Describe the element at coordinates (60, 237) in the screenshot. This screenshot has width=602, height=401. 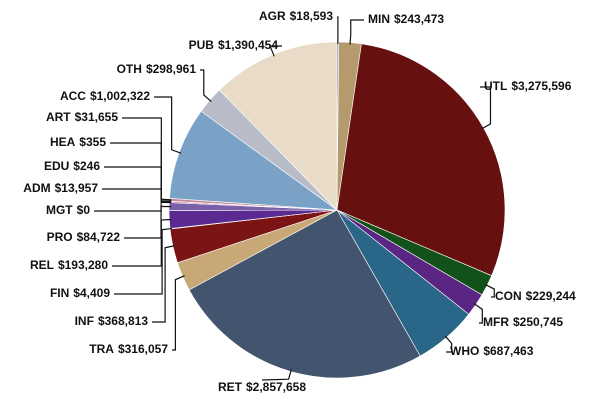
I see `slice-category: PRO` at that location.